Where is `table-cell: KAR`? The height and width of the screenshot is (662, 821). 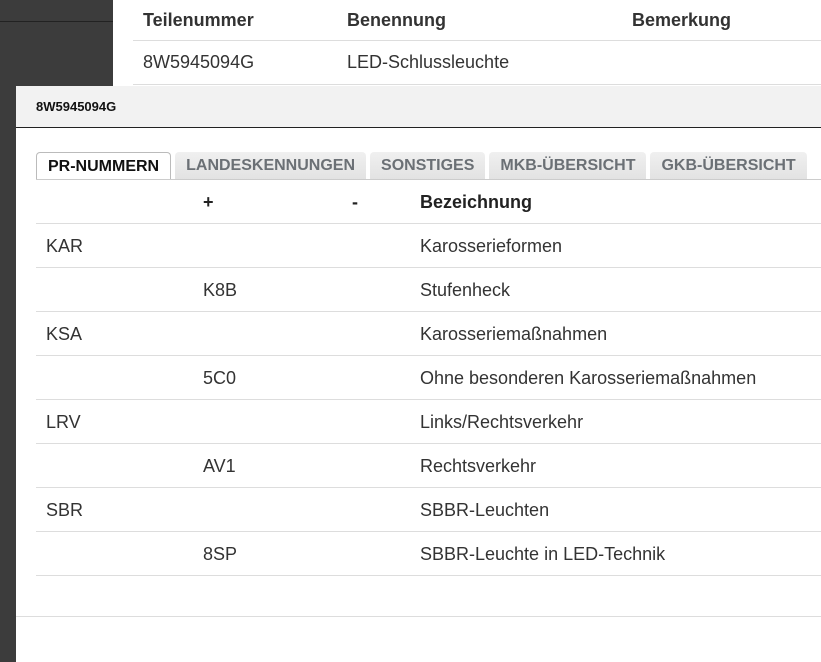 table-cell: KAR is located at coordinates (65, 246).